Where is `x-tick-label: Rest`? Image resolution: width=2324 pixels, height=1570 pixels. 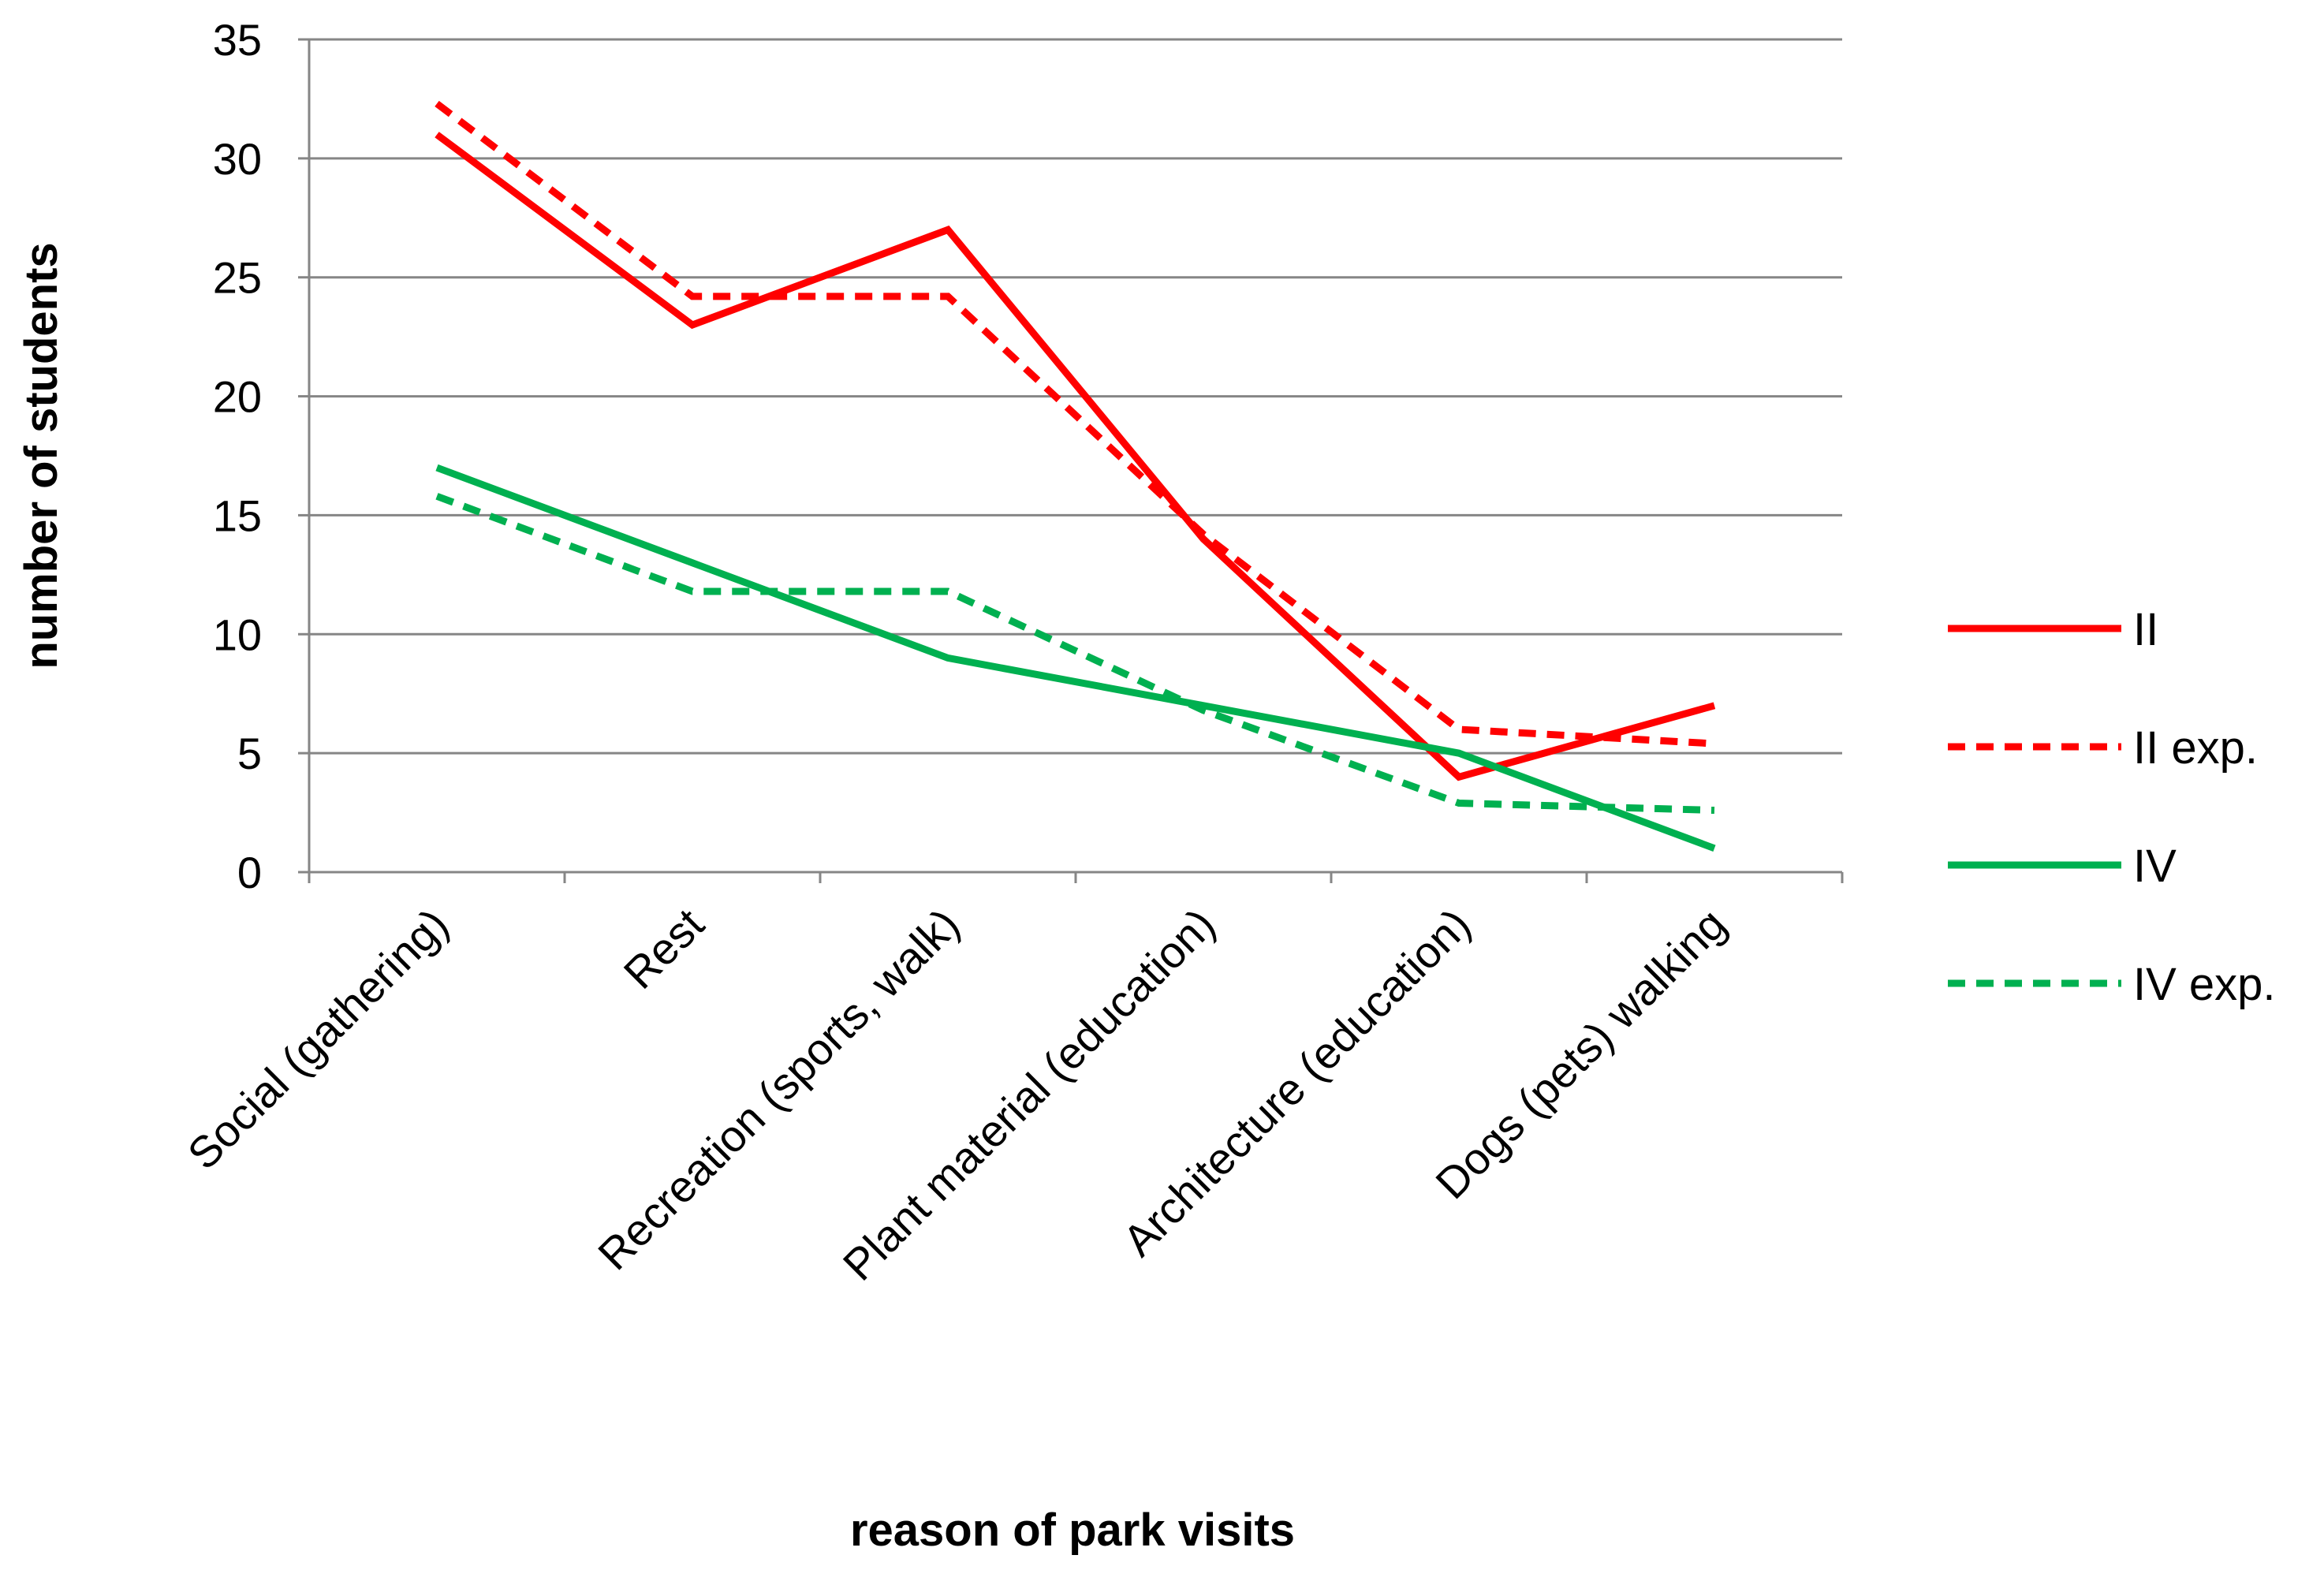 x-tick-label: Rest is located at coordinates (664, 949).